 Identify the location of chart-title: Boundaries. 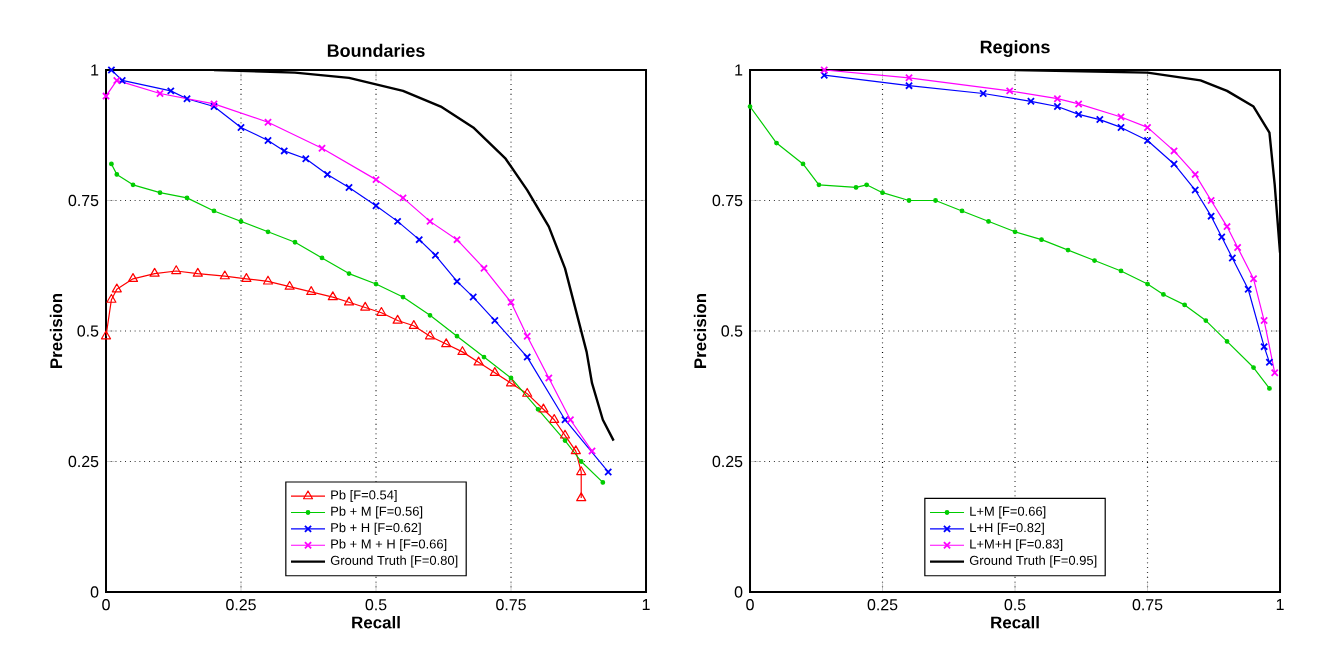
(376, 50).